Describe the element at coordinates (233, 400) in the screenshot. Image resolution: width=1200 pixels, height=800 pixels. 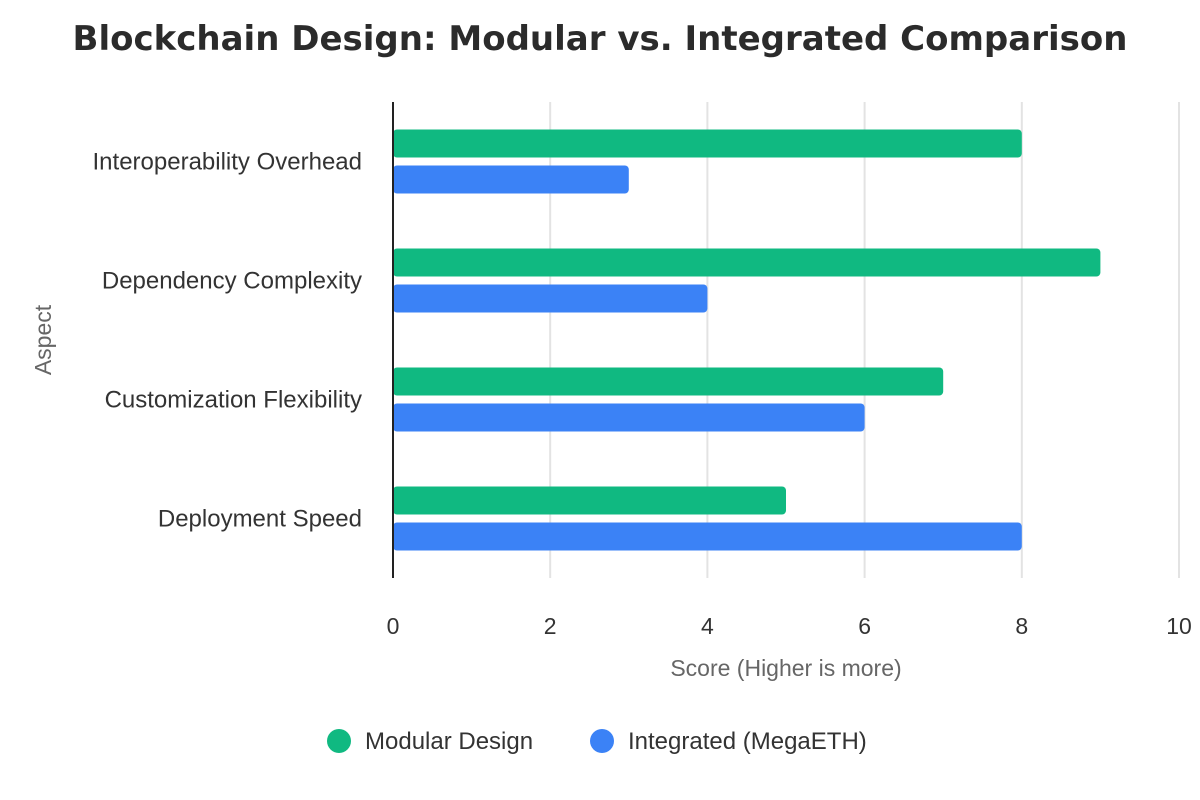
I see `category-label: Customization Flexibility` at that location.